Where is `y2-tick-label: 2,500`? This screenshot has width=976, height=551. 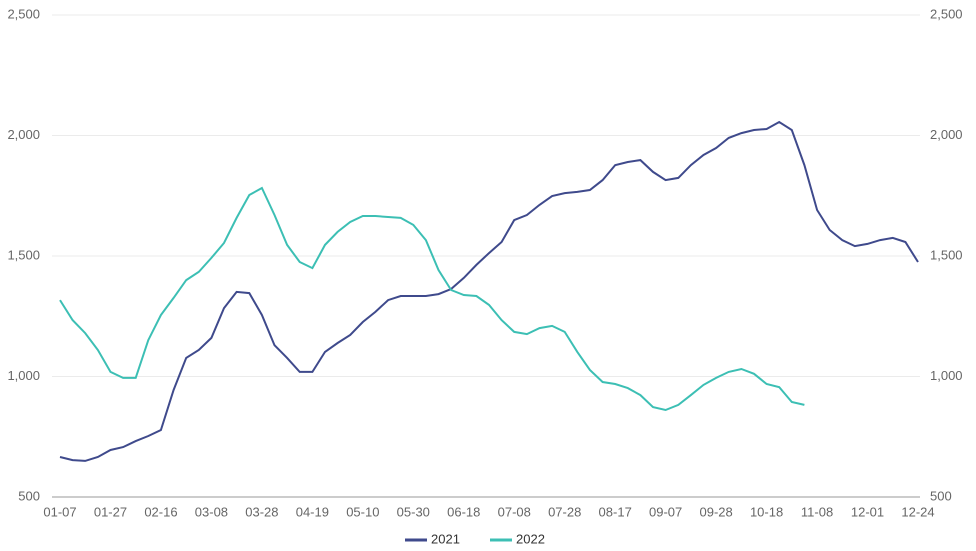
y2-tick-label: 2,500 is located at coordinates (946, 13).